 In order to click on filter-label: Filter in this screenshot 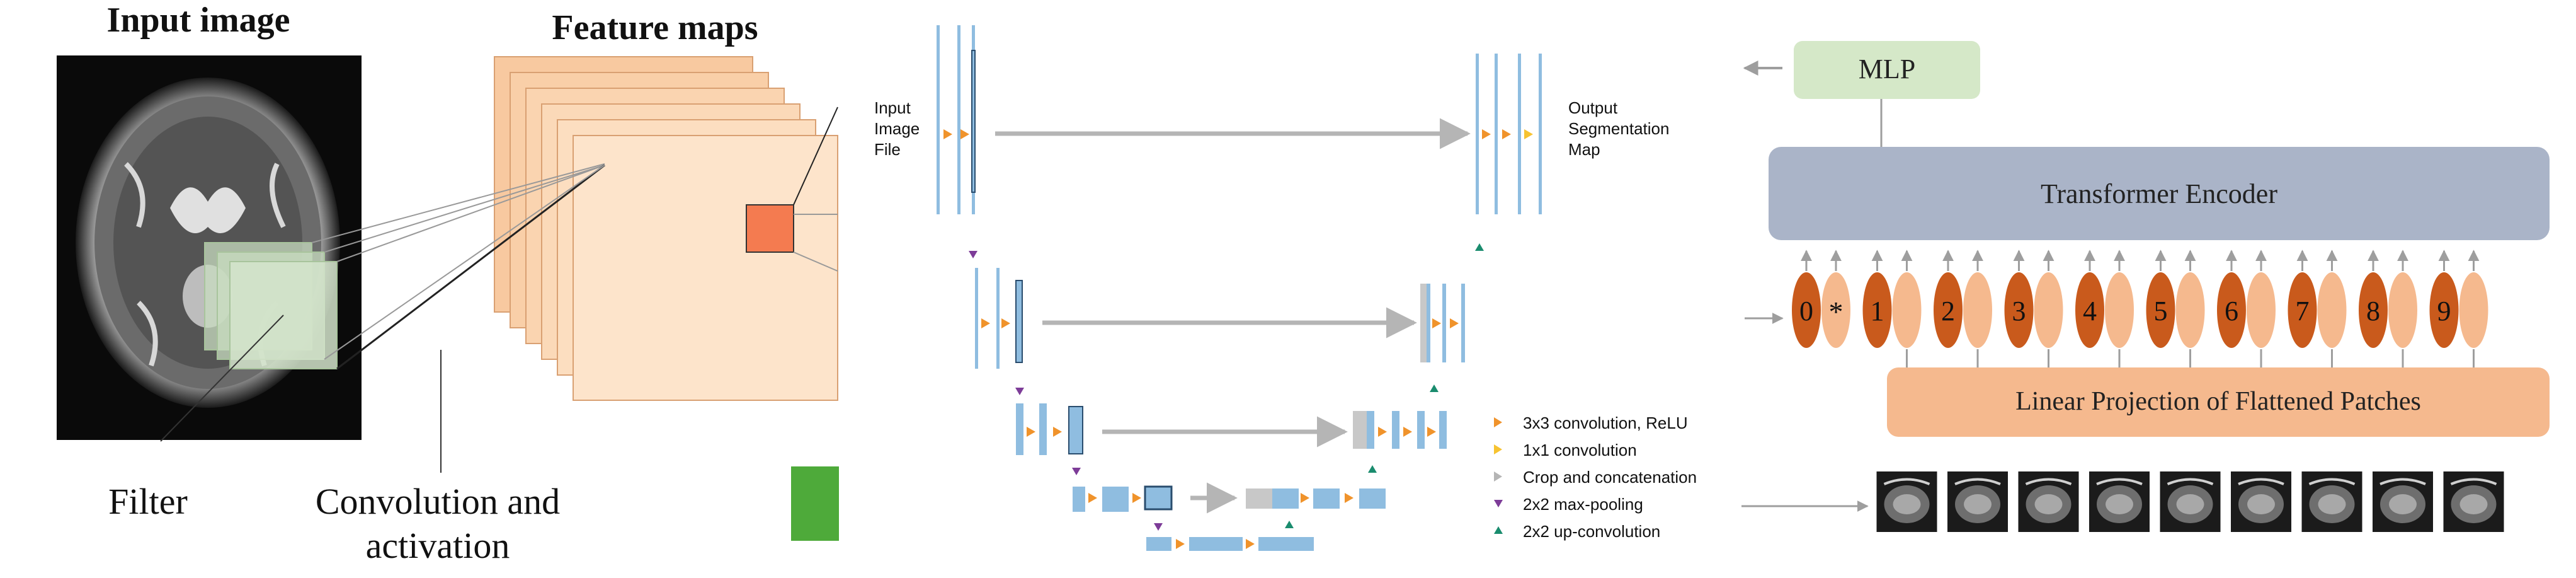, I will do `click(148, 501)`.